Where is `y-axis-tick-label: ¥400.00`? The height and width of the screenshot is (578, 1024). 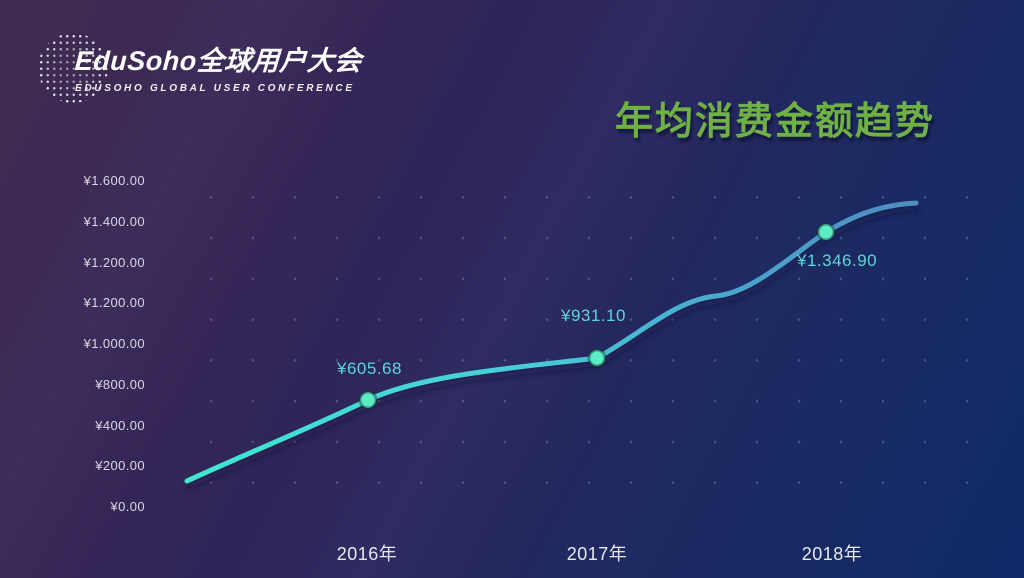
y-axis-tick-label: ¥400.00 is located at coordinates (120, 425).